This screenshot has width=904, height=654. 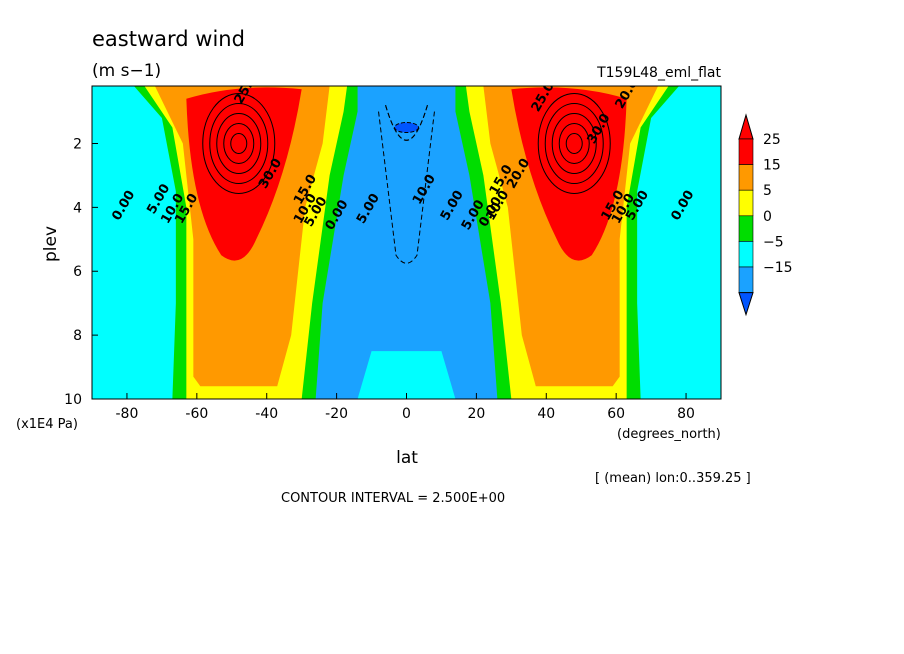 I want to click on easterly-lower, so click(x=406, y=375).